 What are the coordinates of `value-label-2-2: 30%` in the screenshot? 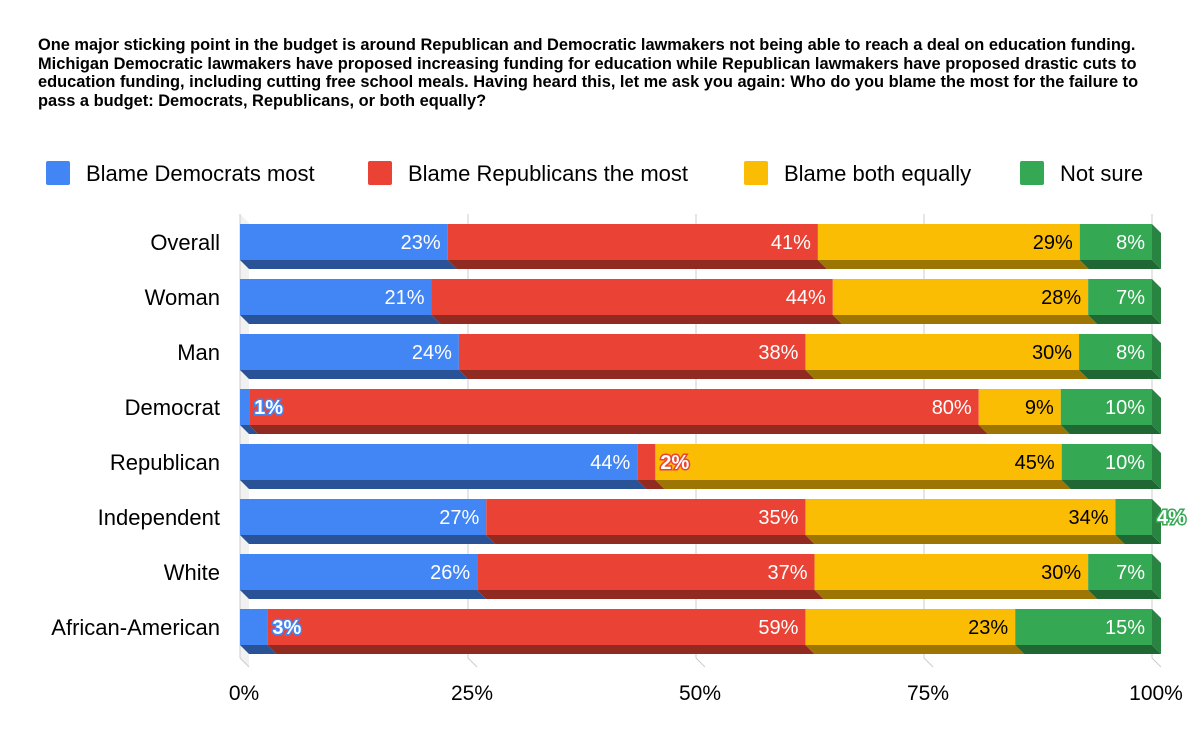 It's located at (1052, 353).